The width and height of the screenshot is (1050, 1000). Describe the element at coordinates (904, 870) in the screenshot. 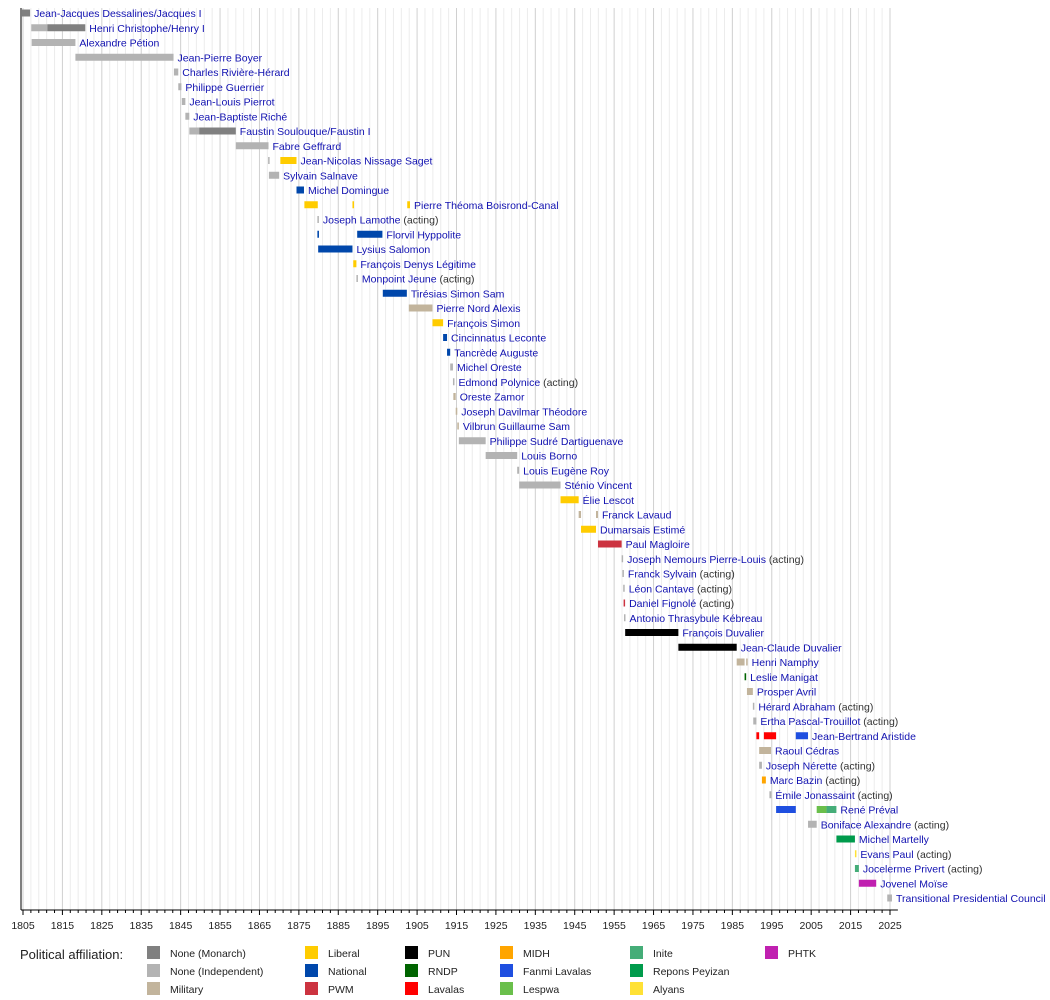

I see `president-name: Jocelerme Privert` at that location.